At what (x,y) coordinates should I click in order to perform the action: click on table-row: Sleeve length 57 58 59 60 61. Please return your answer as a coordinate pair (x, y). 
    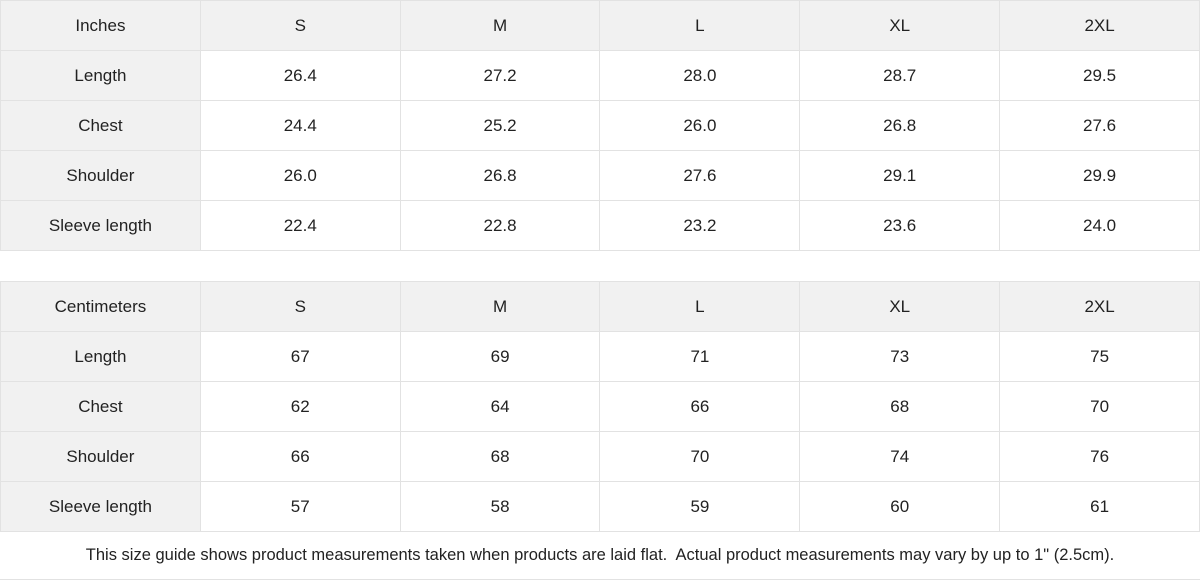
    Looking at the image, I should click on (600, 506).